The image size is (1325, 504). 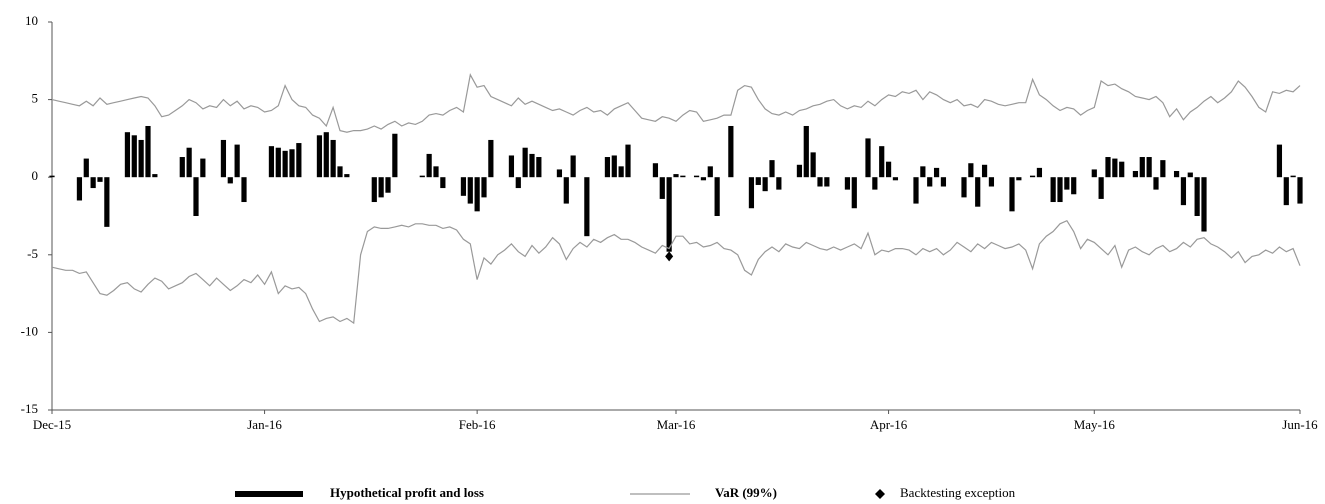 I want to click on legend-label: VaR (99%), so click(x=746, y=492).